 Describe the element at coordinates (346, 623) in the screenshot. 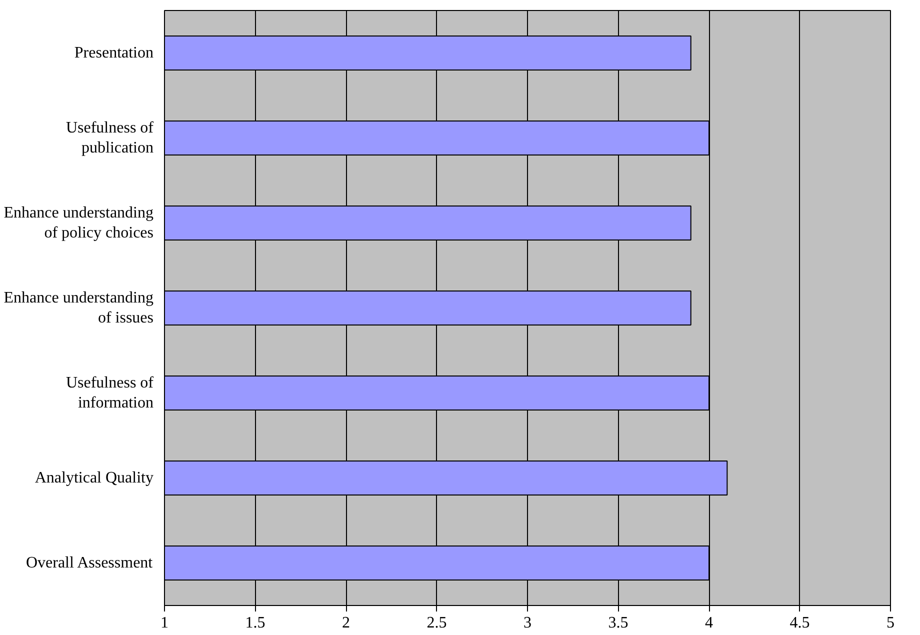

I see `x-tick-label: 2` at that location.